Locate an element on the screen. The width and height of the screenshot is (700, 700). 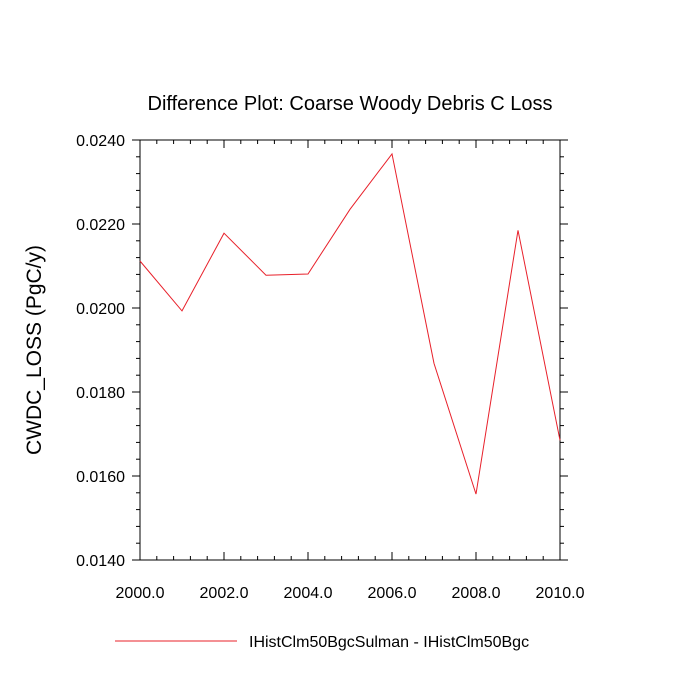
x-tick-label: 2008.0 is located at coordinates (476, 593).